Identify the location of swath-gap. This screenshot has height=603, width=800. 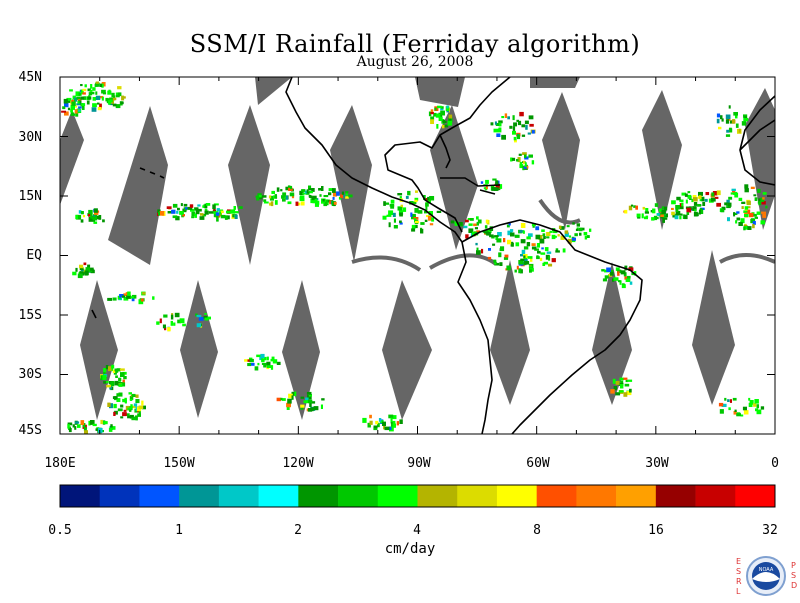
(440, 92).